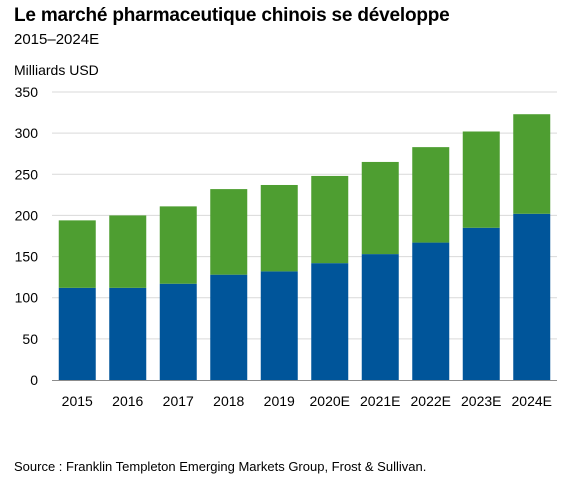 This screenshot has height=489, width=577. Describe the element at coordinates (481, 179) in the screenshot. I see `bar-segment-series-2-2023E` at that location.